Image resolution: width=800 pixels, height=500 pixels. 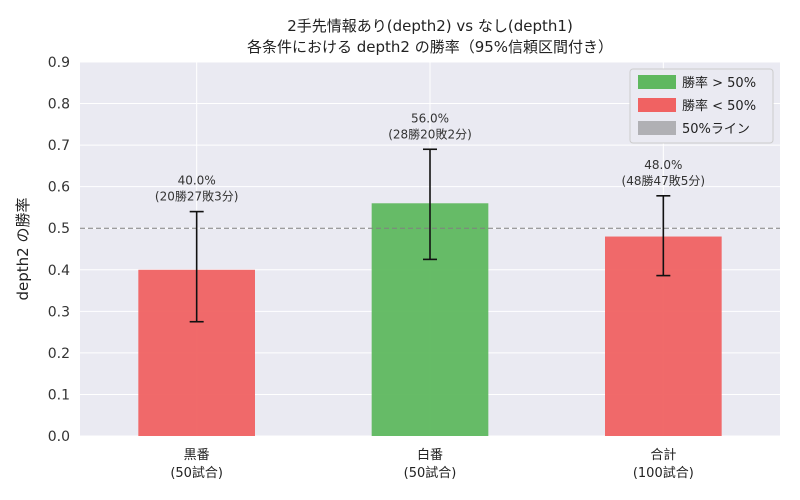 I want to click on data-label-percent: 40.0%, so click(x=197, y=181).